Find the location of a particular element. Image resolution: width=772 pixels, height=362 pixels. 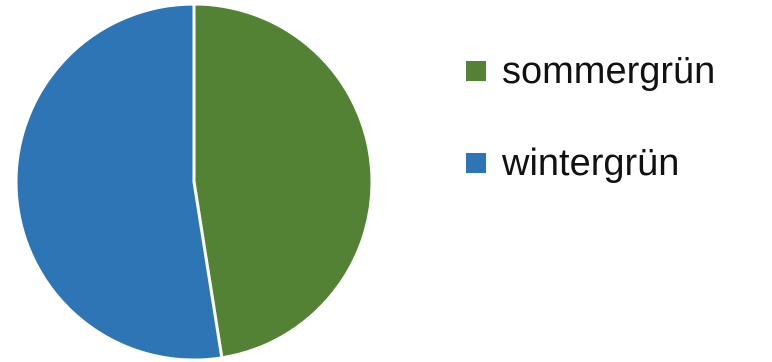

legend-swatch-wintergruen is located at coordinates (476, 163).